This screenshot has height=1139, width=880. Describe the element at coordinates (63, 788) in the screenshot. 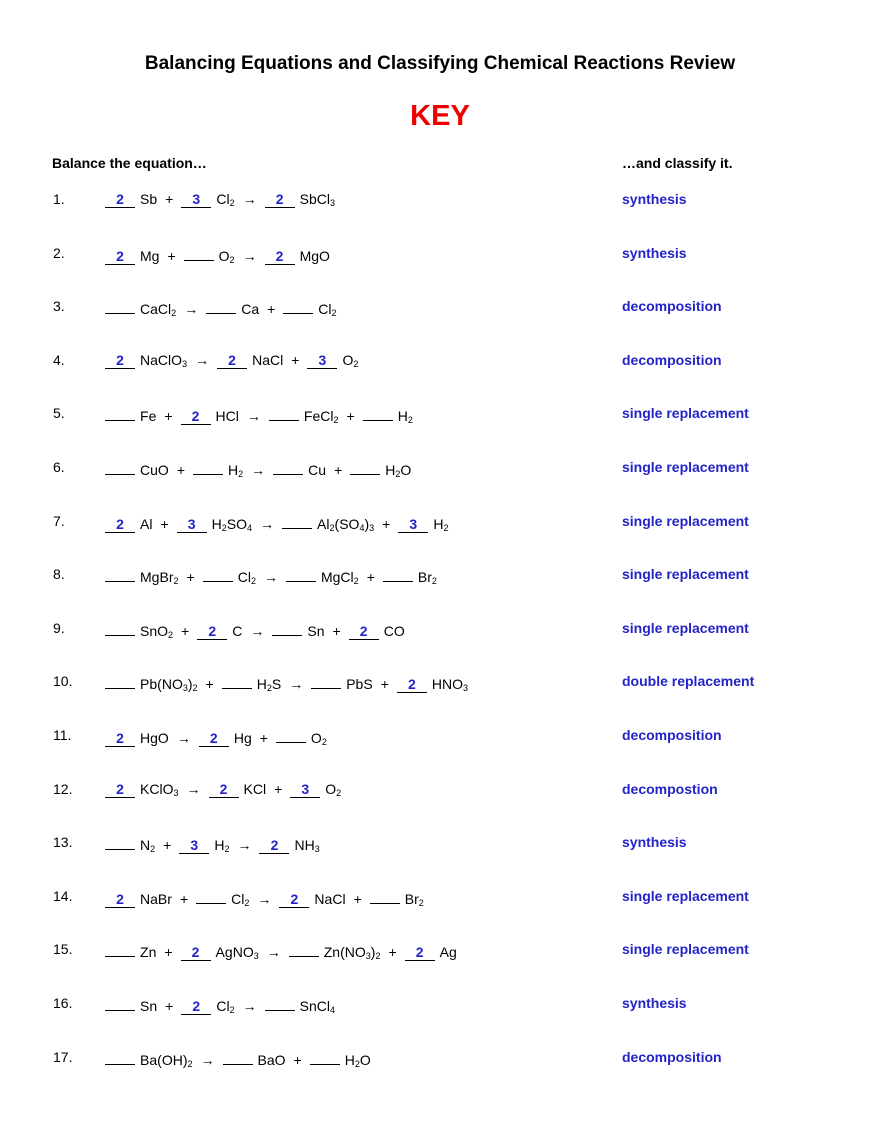

I see `item-number: 12.` at that location.